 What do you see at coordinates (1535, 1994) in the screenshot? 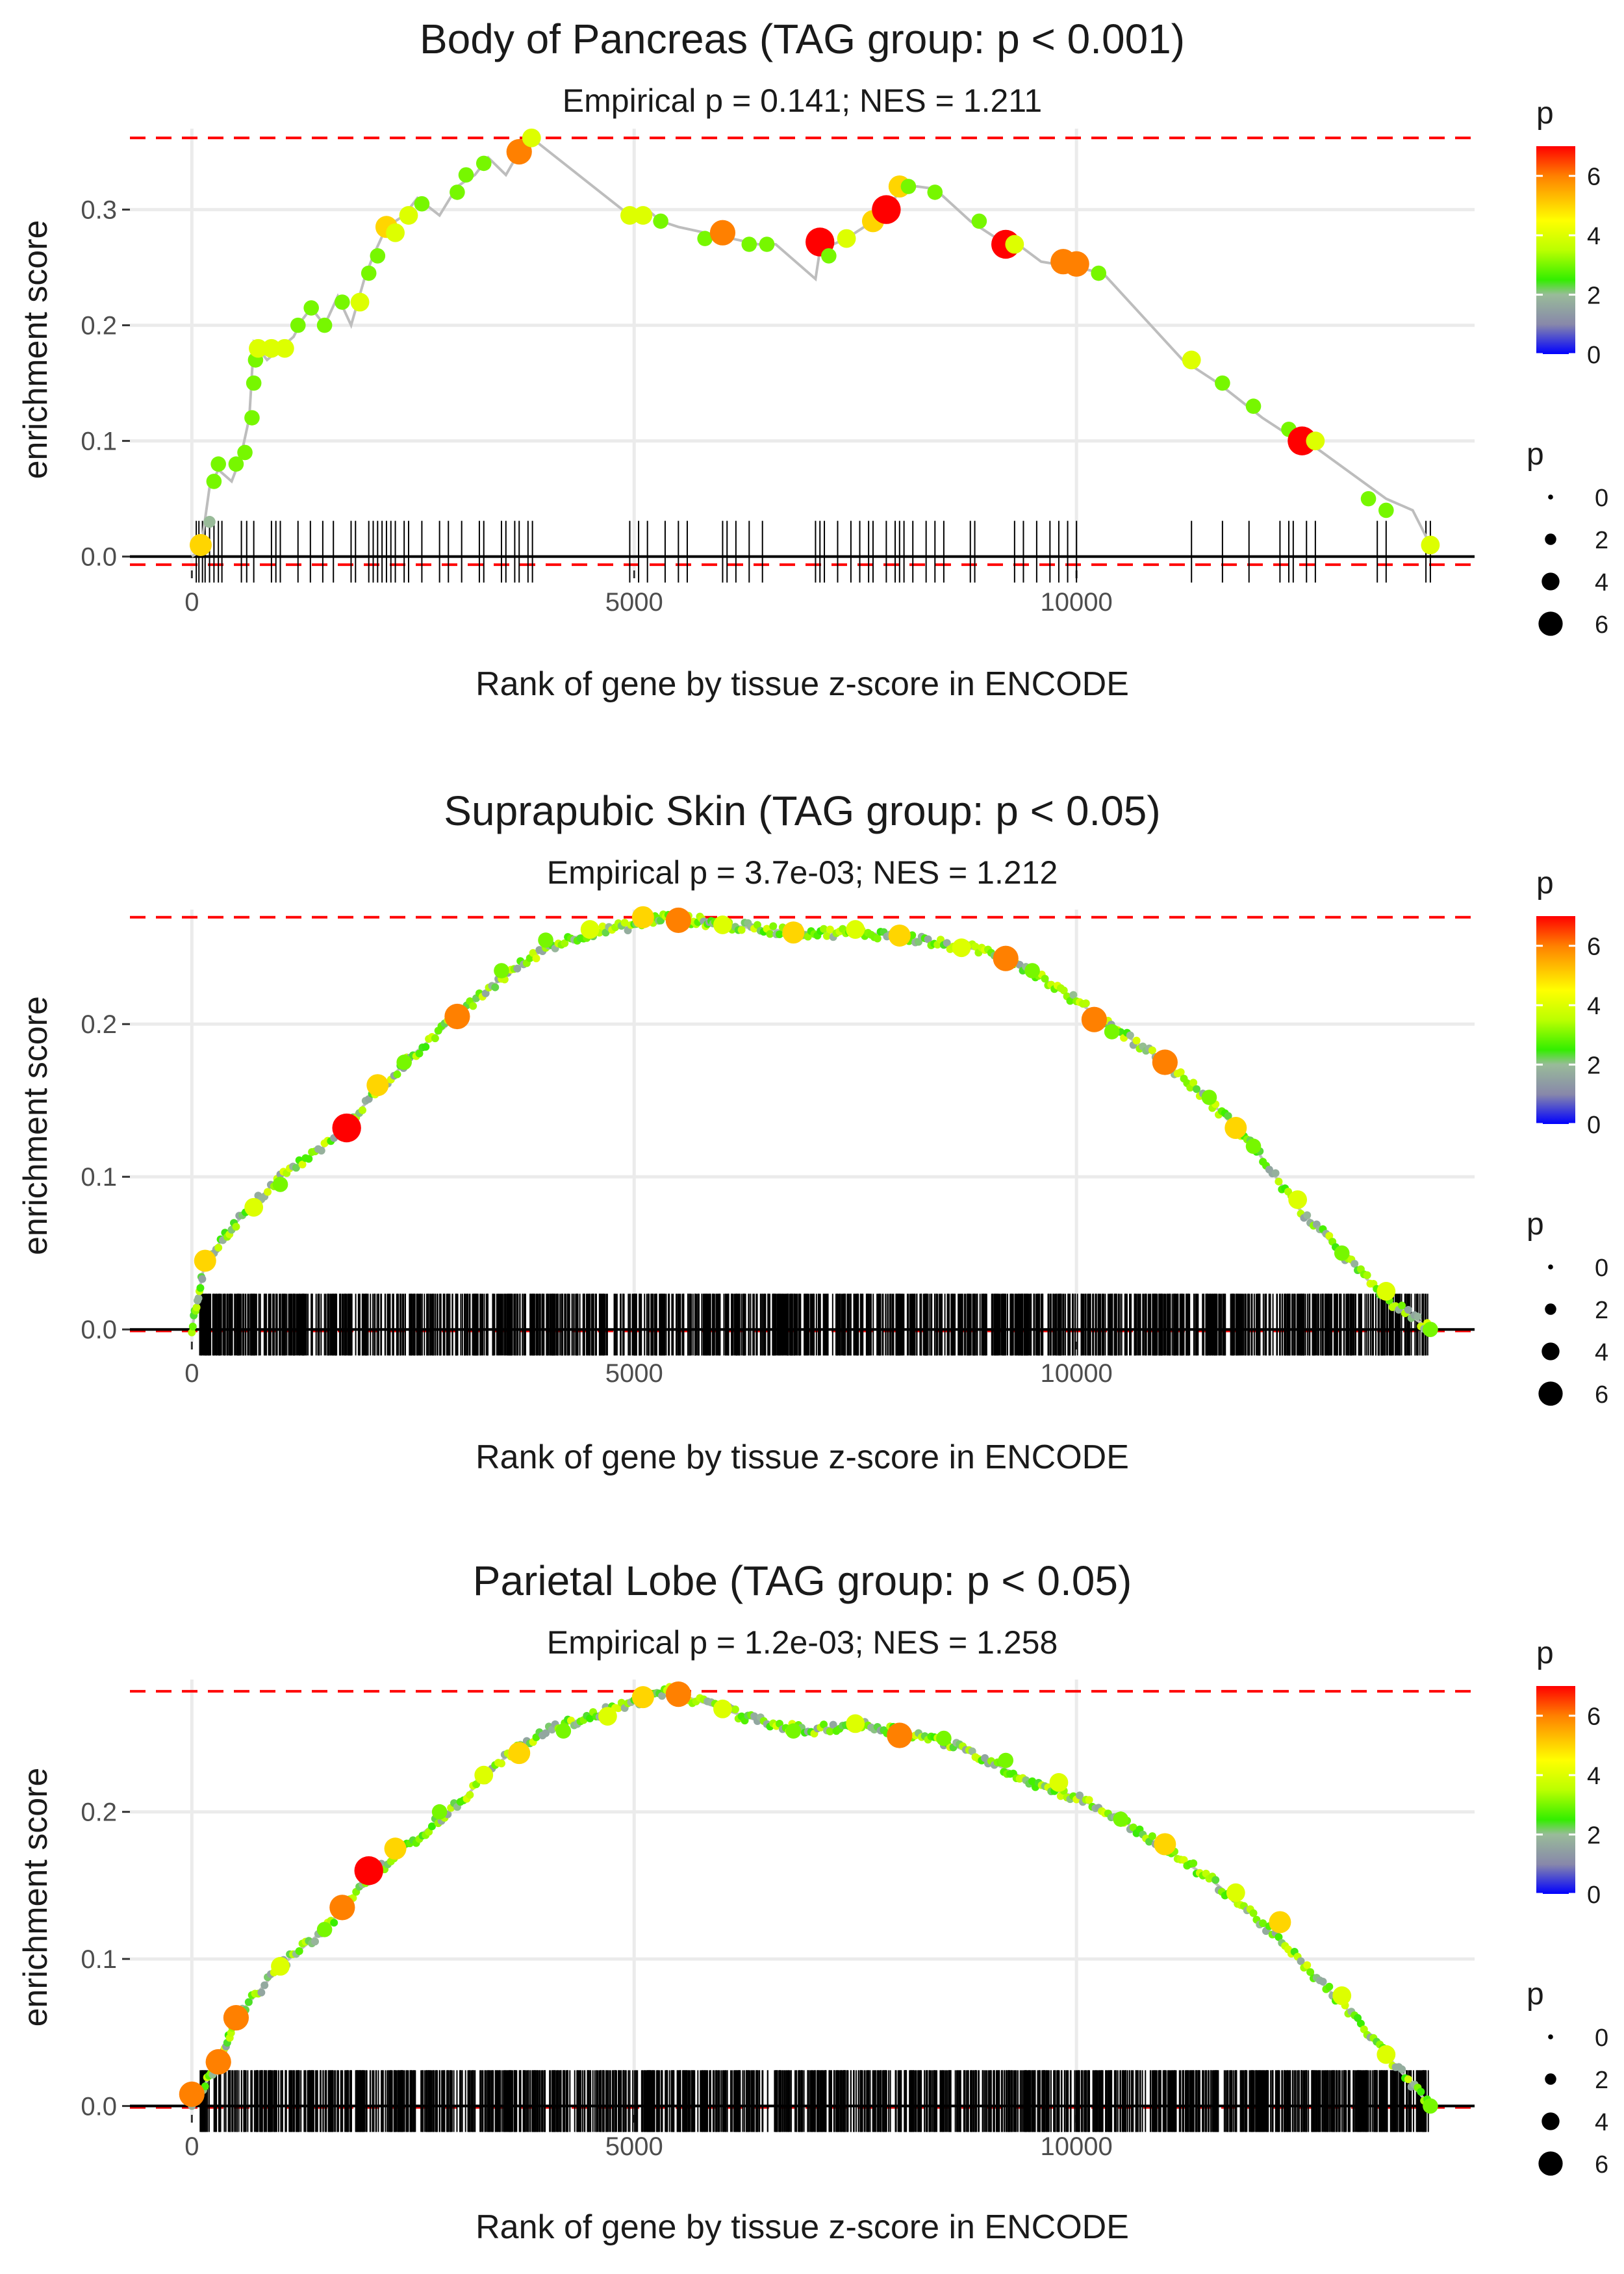
I see `size-legend-title: p` at bounding box center [1535, 1994].